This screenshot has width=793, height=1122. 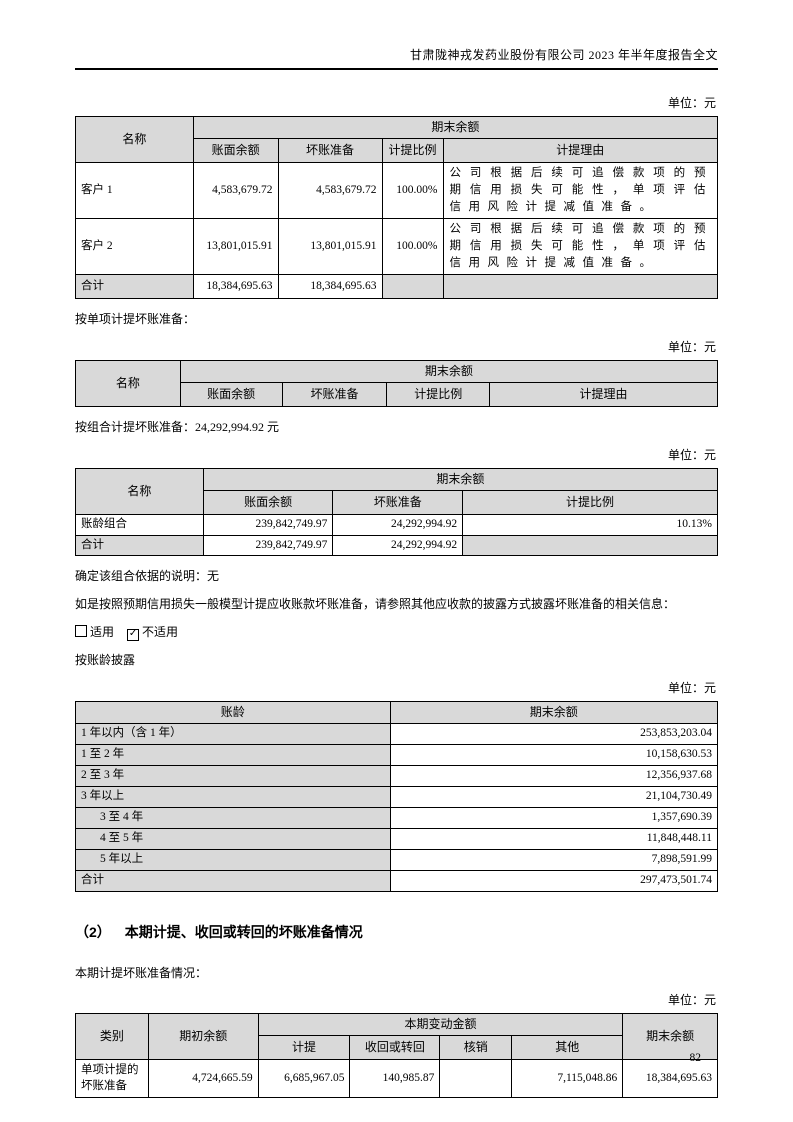 I want to click on document-header-title: 甘肃陇神戎发药业股份有限公司 2023 年半年度报告全文, so click(x=396, y=35).